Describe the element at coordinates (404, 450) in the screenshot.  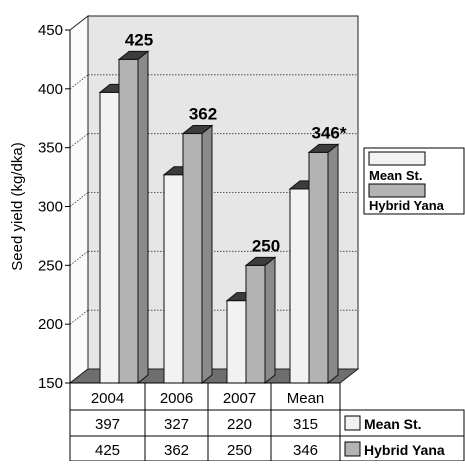
I see `table-series-label: Hybrid Yana` at that location.